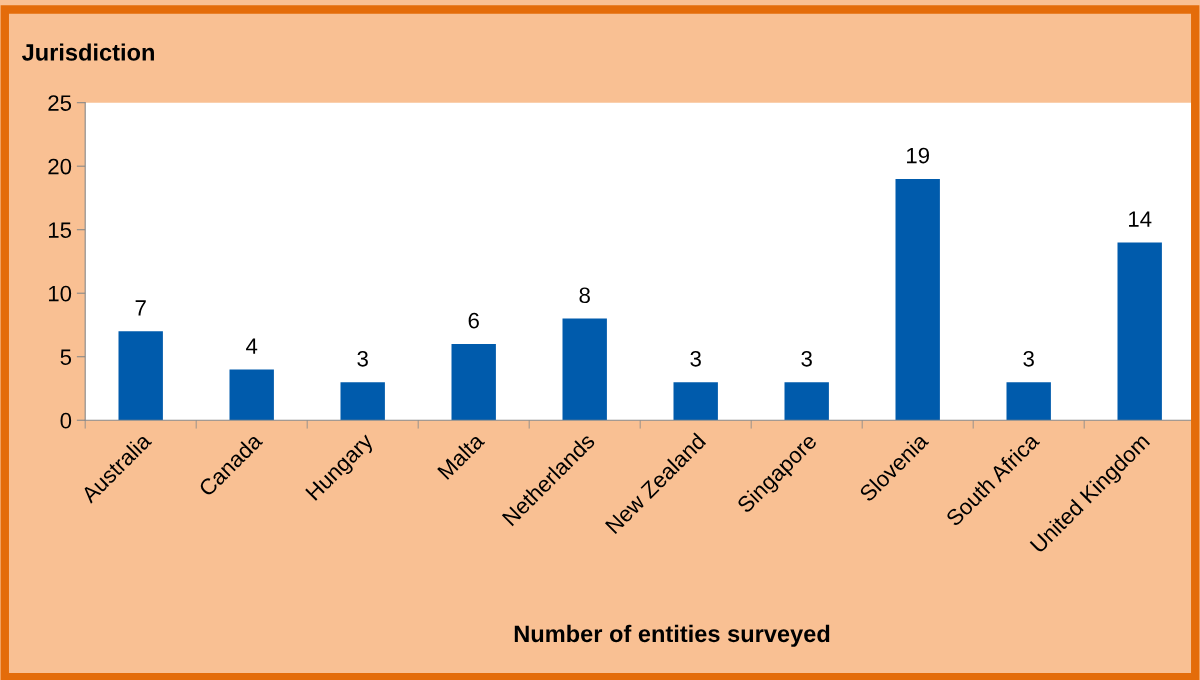  I want to click on y-tick-label: 0, so click(66, 420).